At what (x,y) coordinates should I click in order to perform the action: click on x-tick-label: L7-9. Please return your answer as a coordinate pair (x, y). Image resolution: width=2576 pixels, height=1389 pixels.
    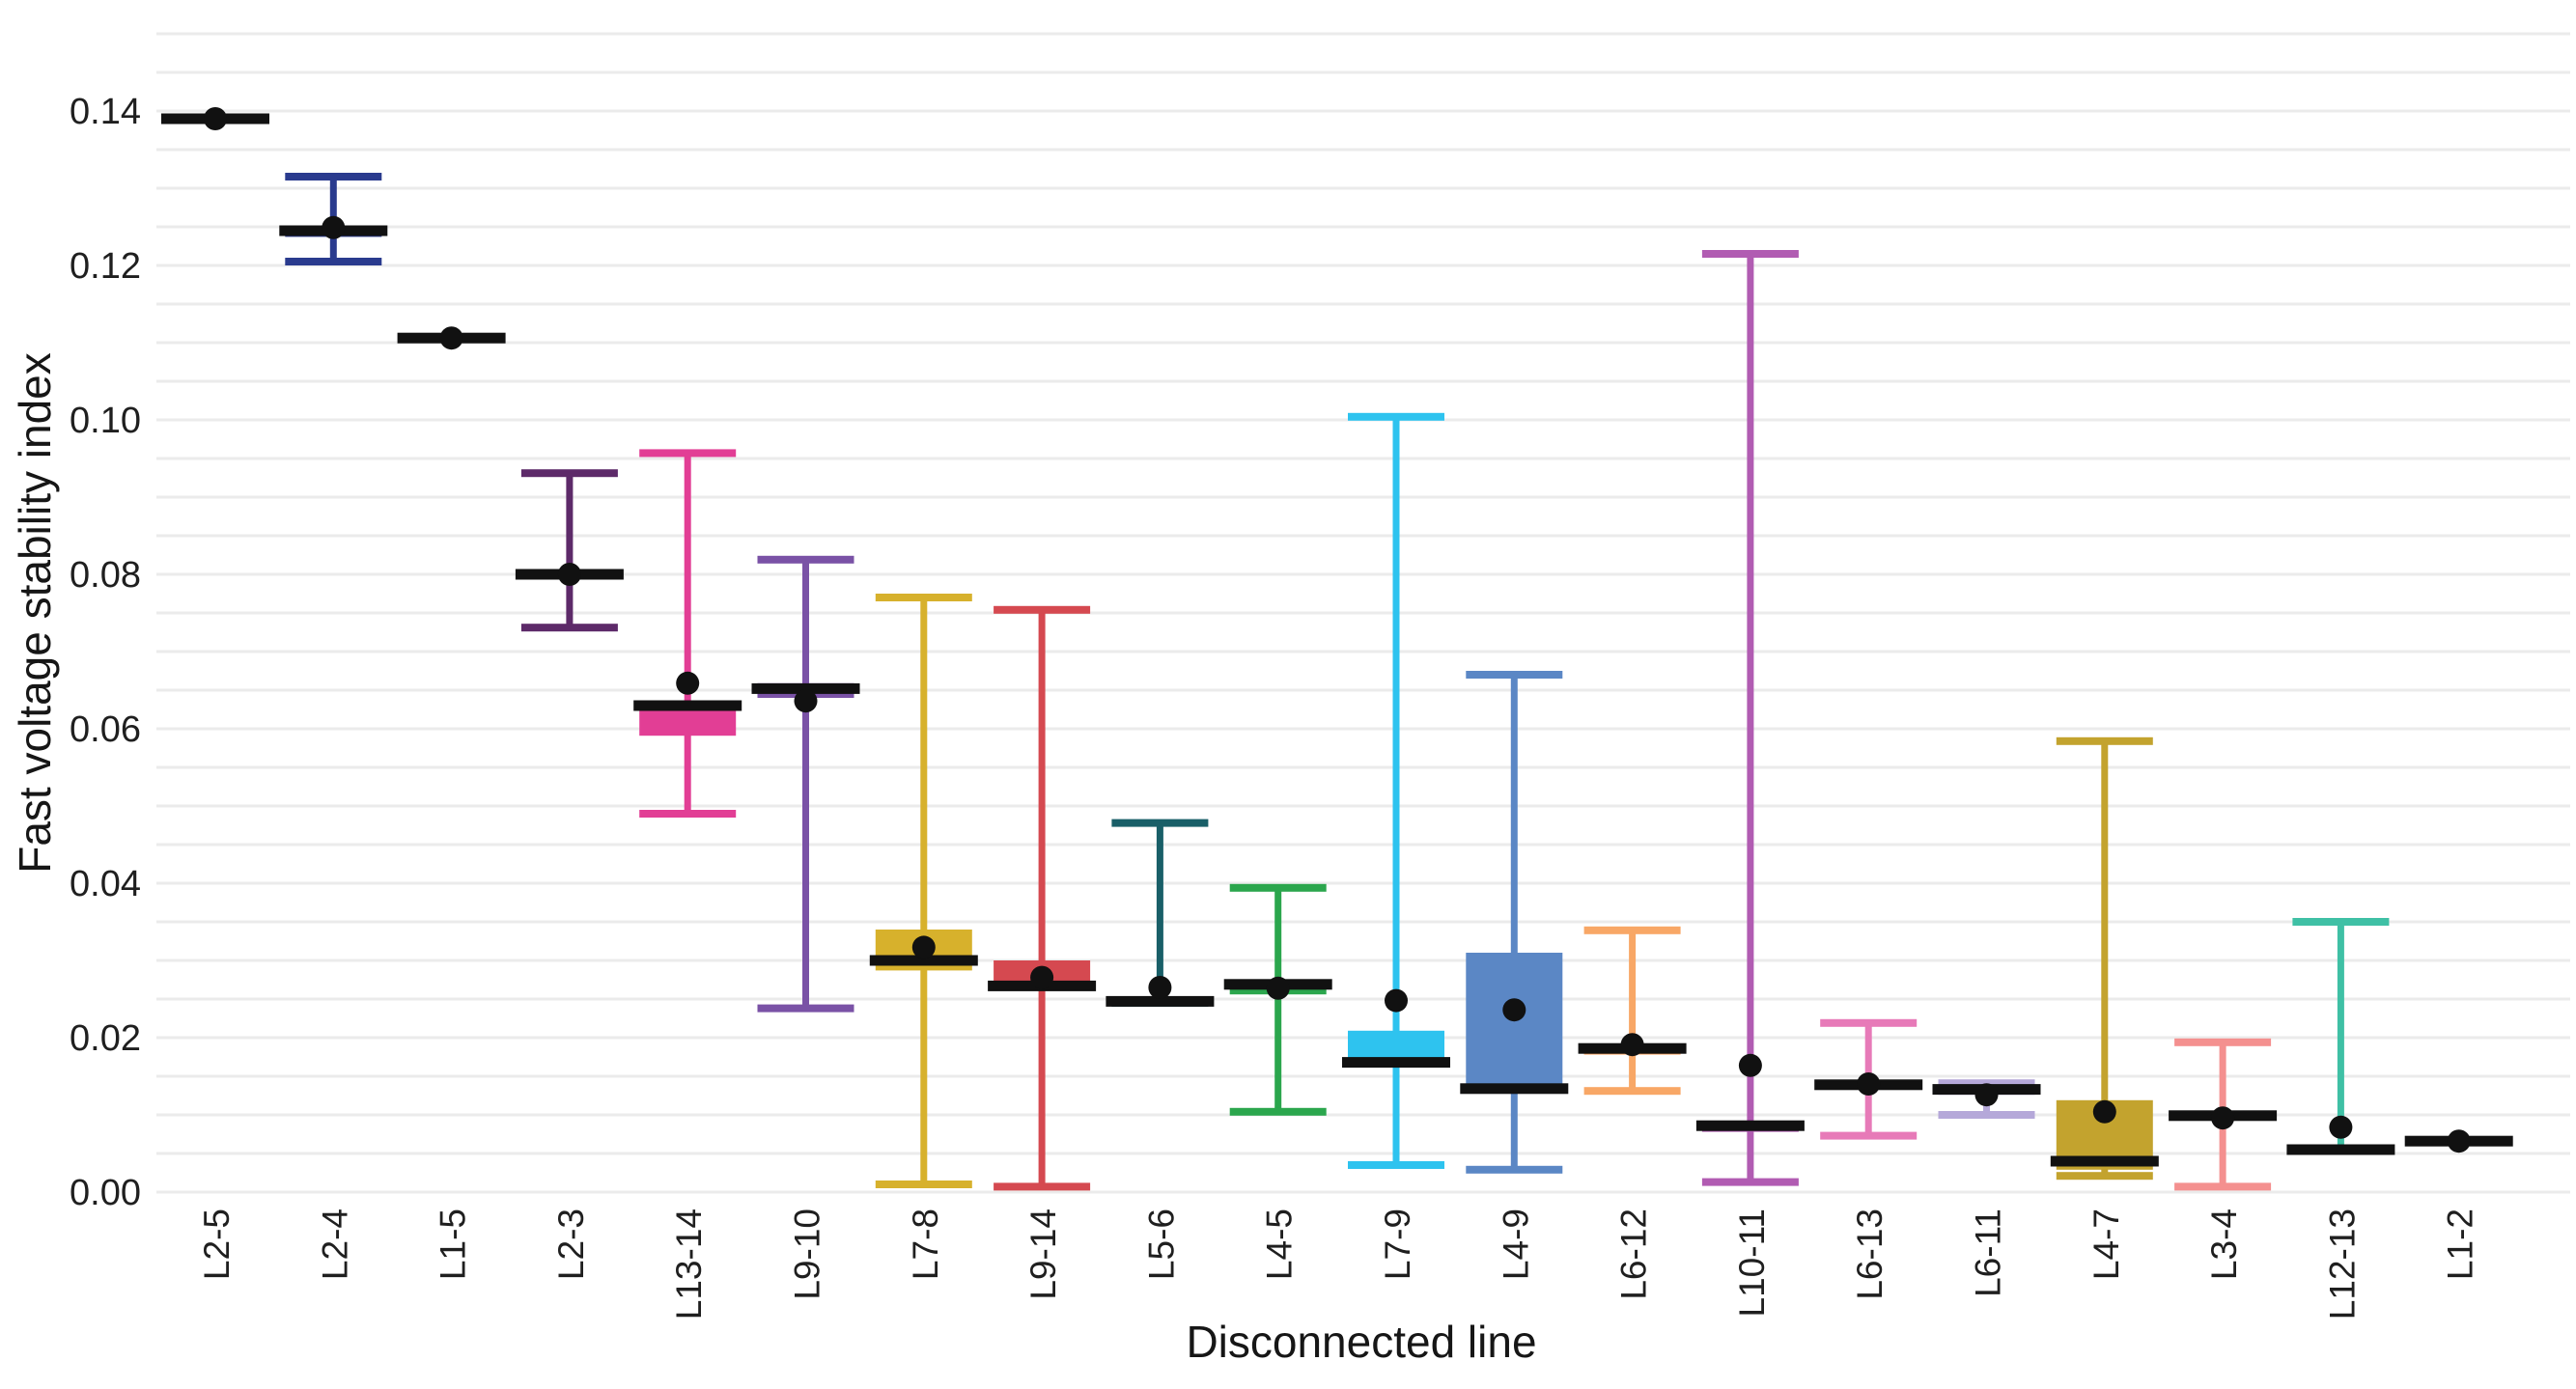
    Looking at the image, I should click on (1398, 1244).